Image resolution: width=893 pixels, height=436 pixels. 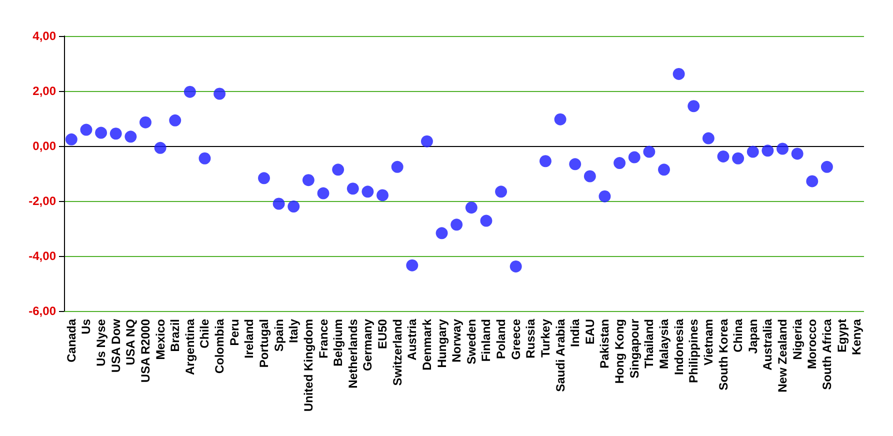 What do you see at coordinates (367, 345) in the screenshot?
I see `x-tick-label: Germany` at bounding box center [367, 345].